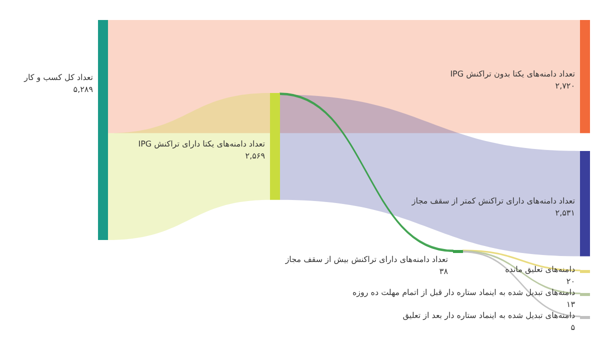  I want to click on category-label: دامنه‌های تبدیل شده به اینماد ستاره دار قبل از اتمام مهلت ده روزه, so click(464, 292).